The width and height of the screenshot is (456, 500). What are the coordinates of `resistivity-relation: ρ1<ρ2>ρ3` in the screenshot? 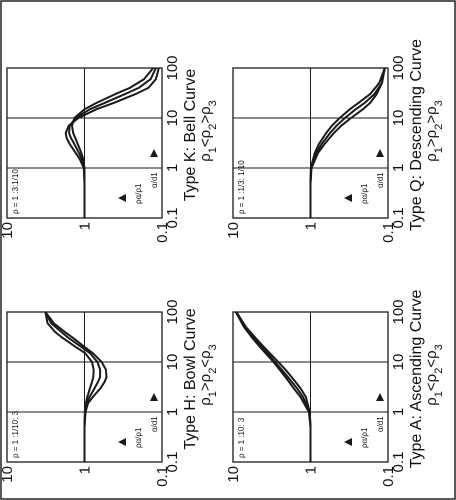 It's located at (208, 131).